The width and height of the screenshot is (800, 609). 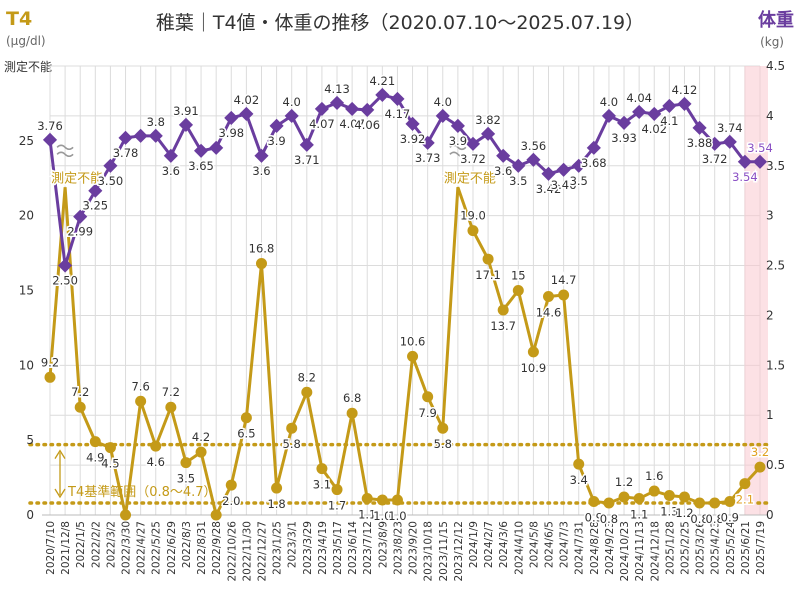 I want to click on right-axis-tick-label: 4.5, so click(x=775, y=66).